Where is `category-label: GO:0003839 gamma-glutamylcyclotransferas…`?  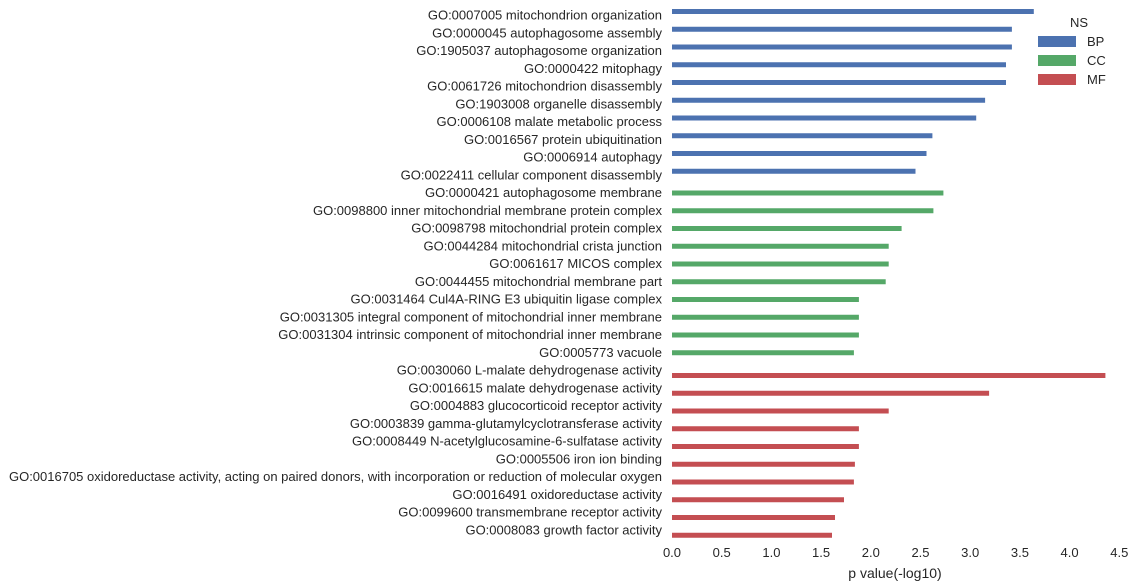
category-label: GO:0003839 gamma-glutamylcyclotransferas… is located at coordinates (506, 423).